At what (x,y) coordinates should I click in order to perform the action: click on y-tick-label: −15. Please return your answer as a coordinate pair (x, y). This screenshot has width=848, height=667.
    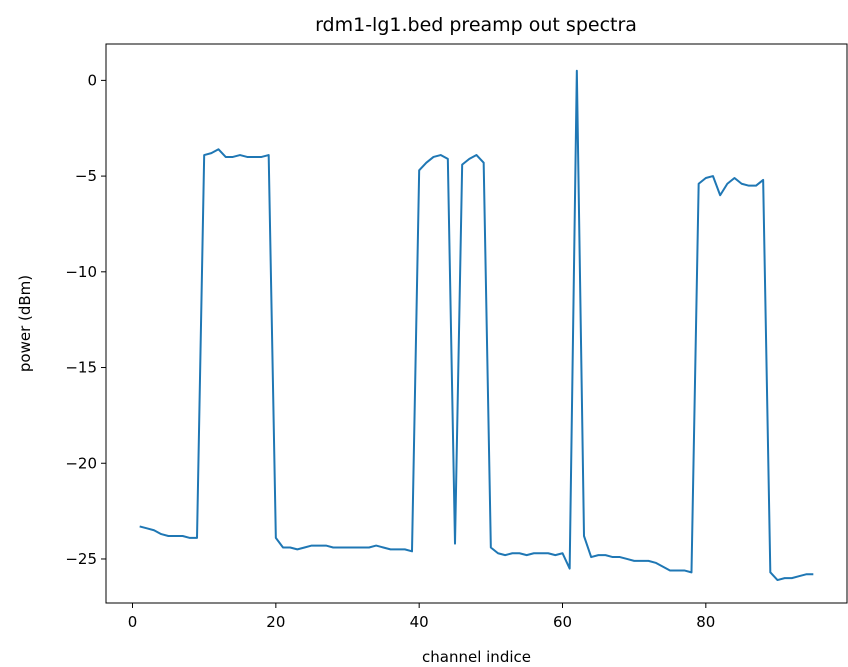
    Looking at the image, I should click on (81, 368).